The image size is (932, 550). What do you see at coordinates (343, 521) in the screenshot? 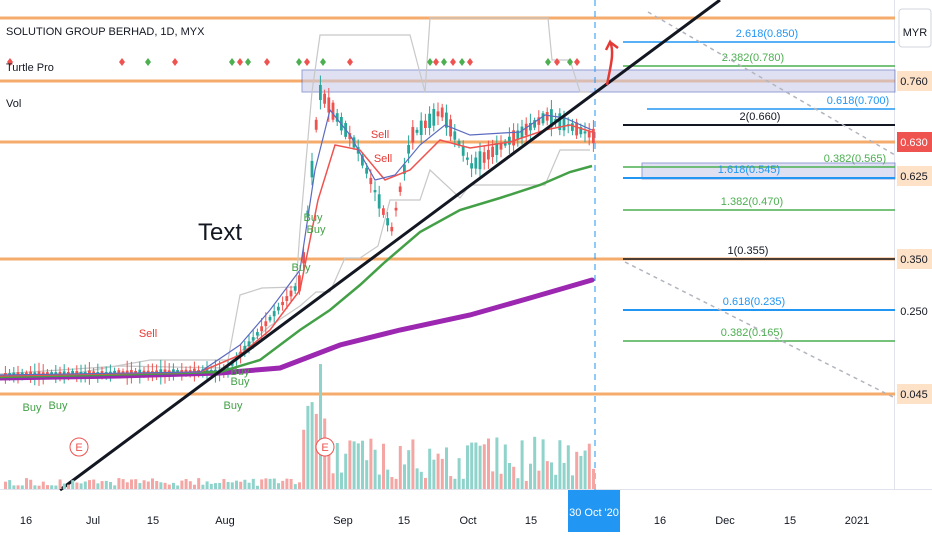
I see `x-tick-label: Sep` at bounding box center [343, 521].